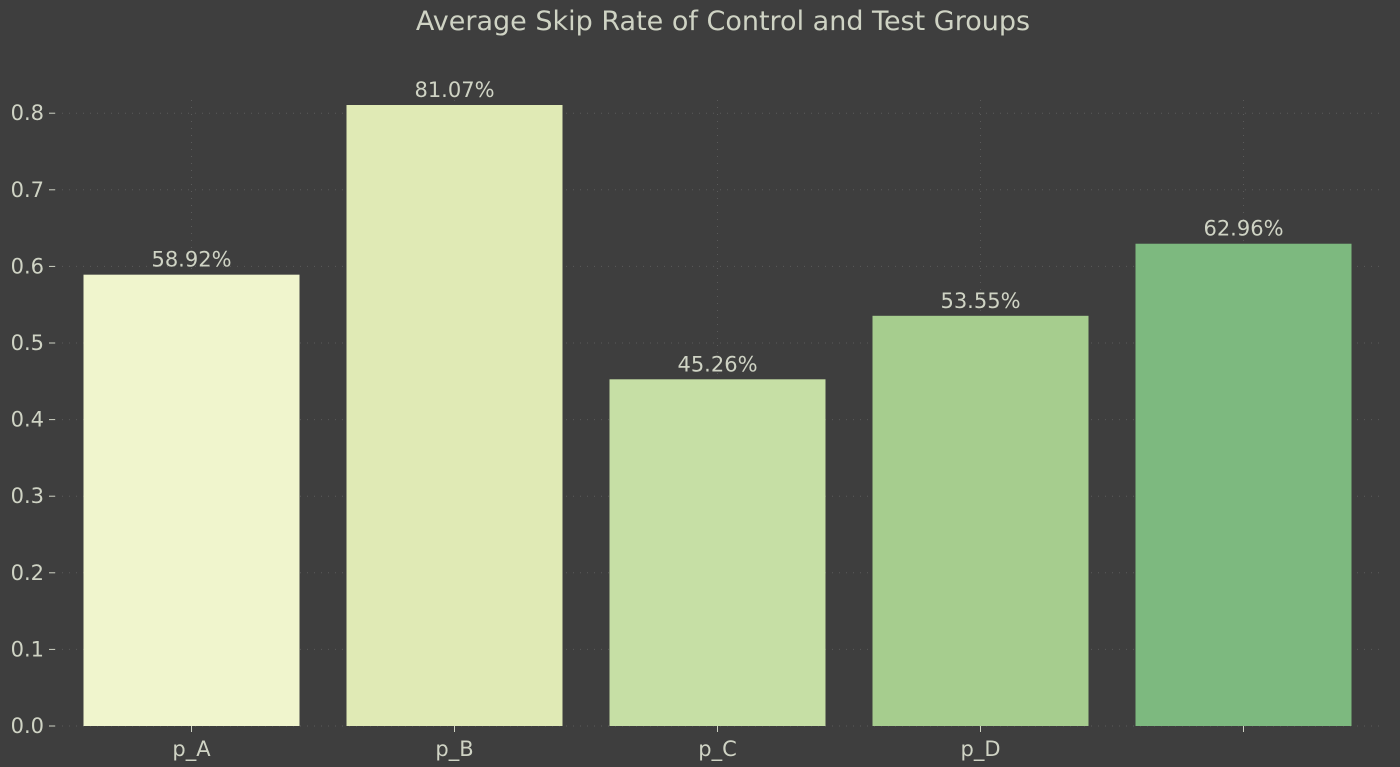 The height and width of the screenshot is (767, 1400). I want to click on bar-data-label: 81.07%, so click(454, 90).